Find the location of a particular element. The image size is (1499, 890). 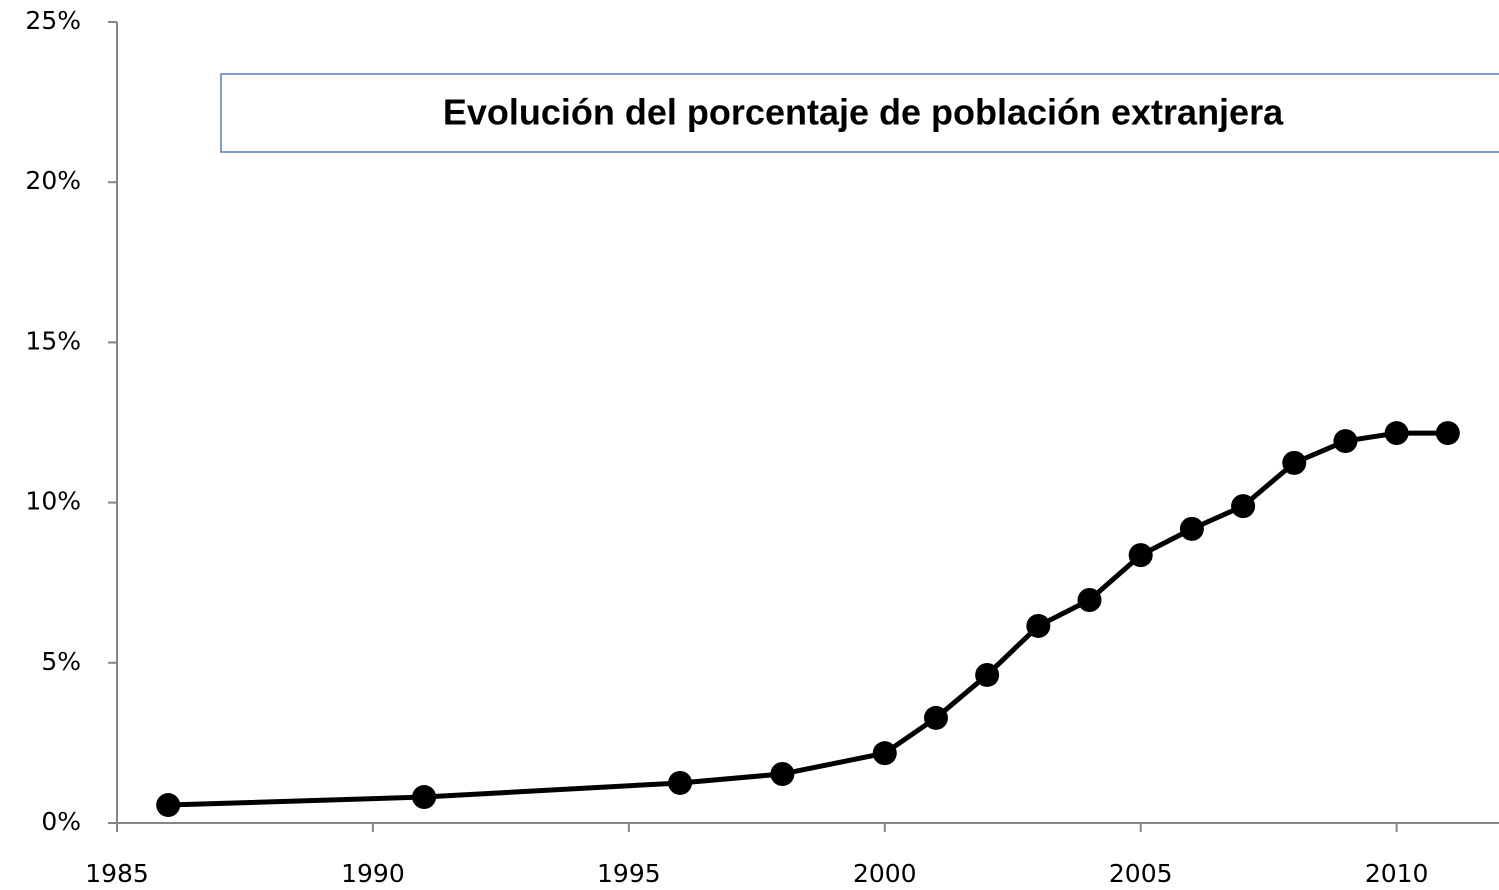

x-tick-label: 1990 is located at coordinates (373, 873).